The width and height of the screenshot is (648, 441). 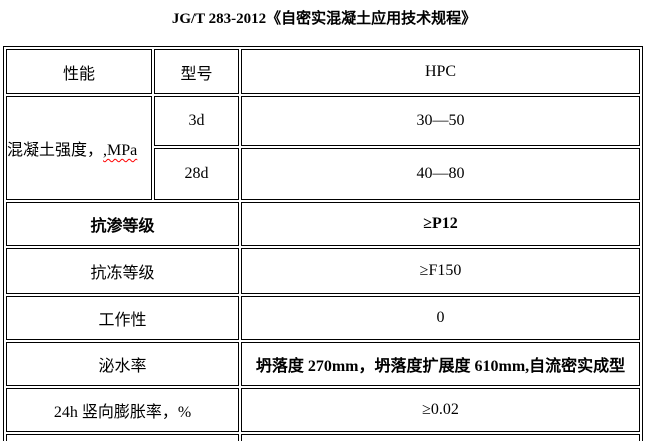 I want to click on strength-label-text: 混凝土强度，, so click(x=55, y=150).